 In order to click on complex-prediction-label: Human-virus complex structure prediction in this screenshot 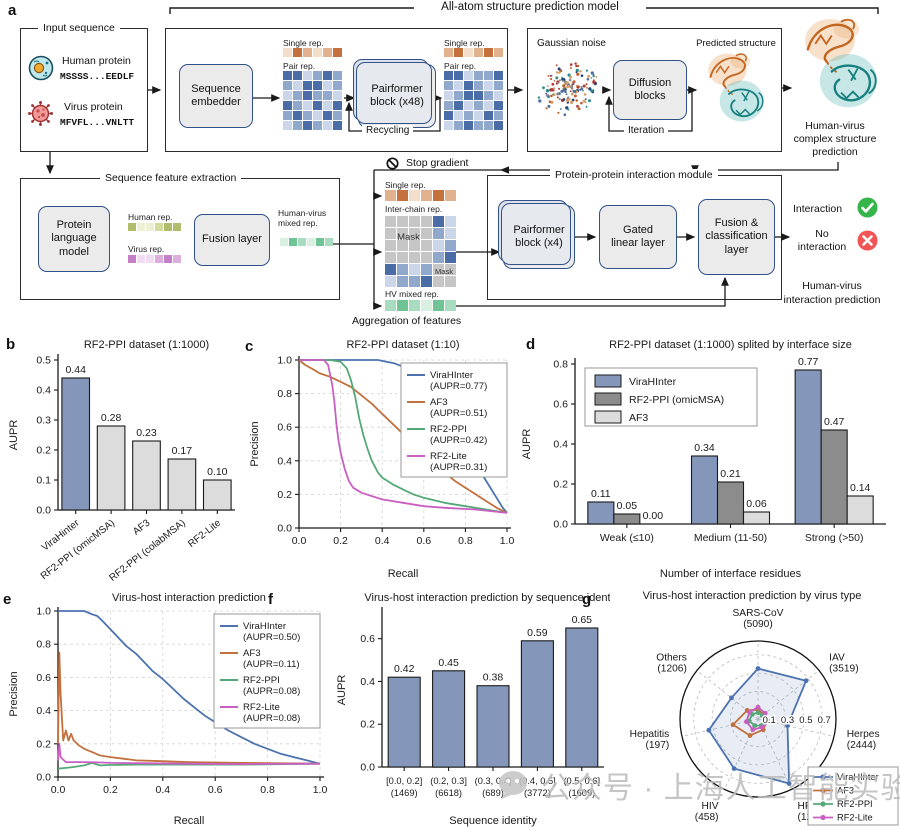, I will do `click(835, 139)`.